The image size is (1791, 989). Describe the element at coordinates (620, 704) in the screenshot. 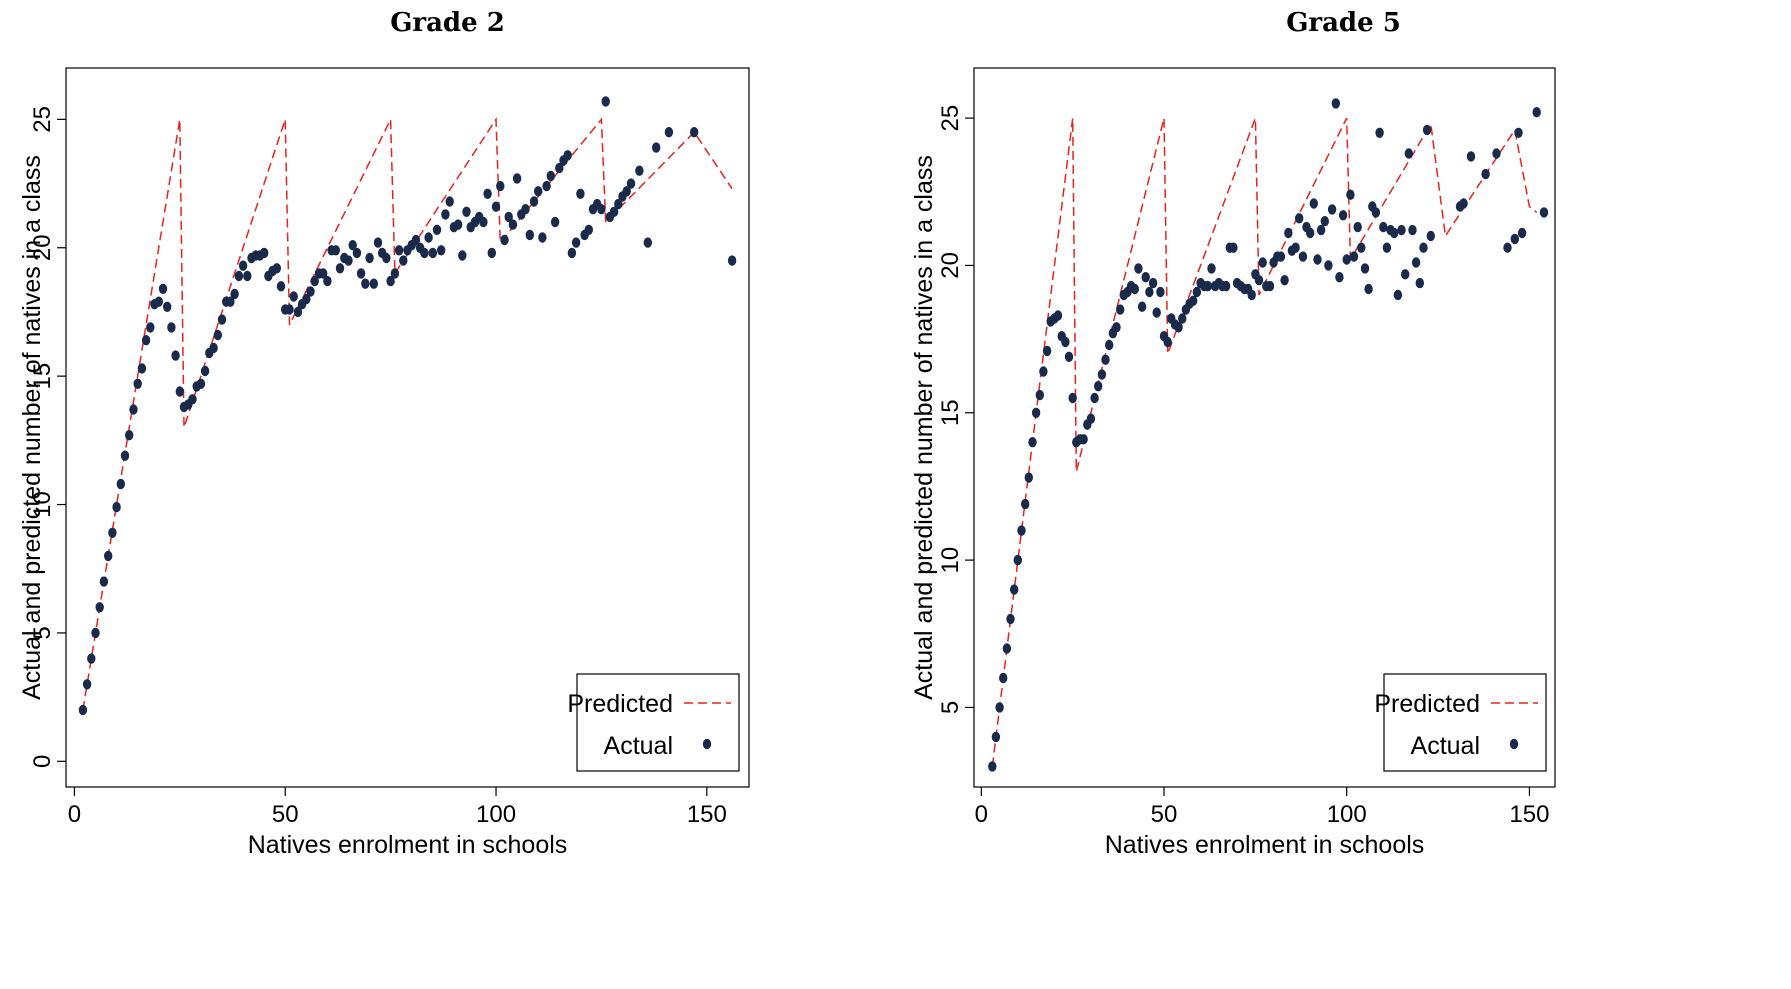

I see `legend-label-predicted: Predicted` at that location.